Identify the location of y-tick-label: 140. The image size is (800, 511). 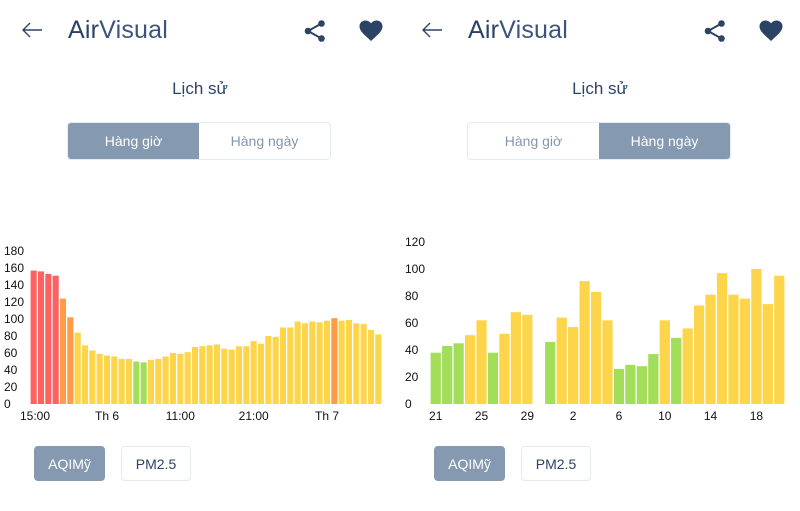
(14, 285).